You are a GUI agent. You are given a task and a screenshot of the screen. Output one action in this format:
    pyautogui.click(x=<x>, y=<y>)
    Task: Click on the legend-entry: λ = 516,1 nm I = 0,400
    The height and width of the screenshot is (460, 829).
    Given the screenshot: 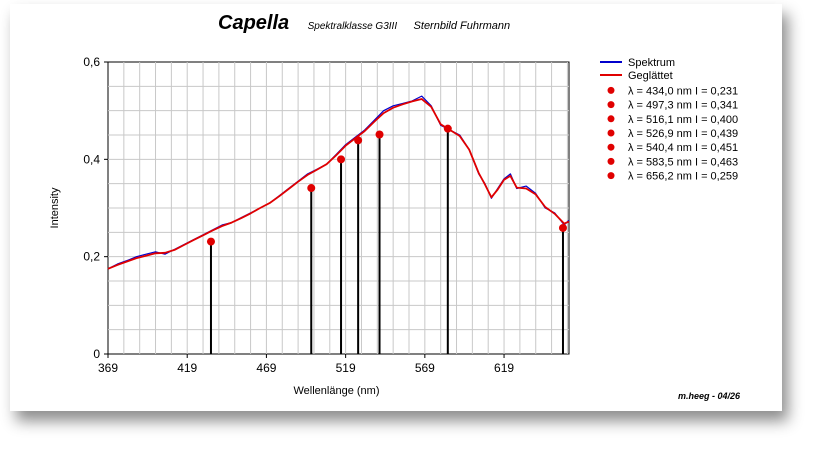 What is the action you would take?
    pyautogui.click(x=683, y=120)
    